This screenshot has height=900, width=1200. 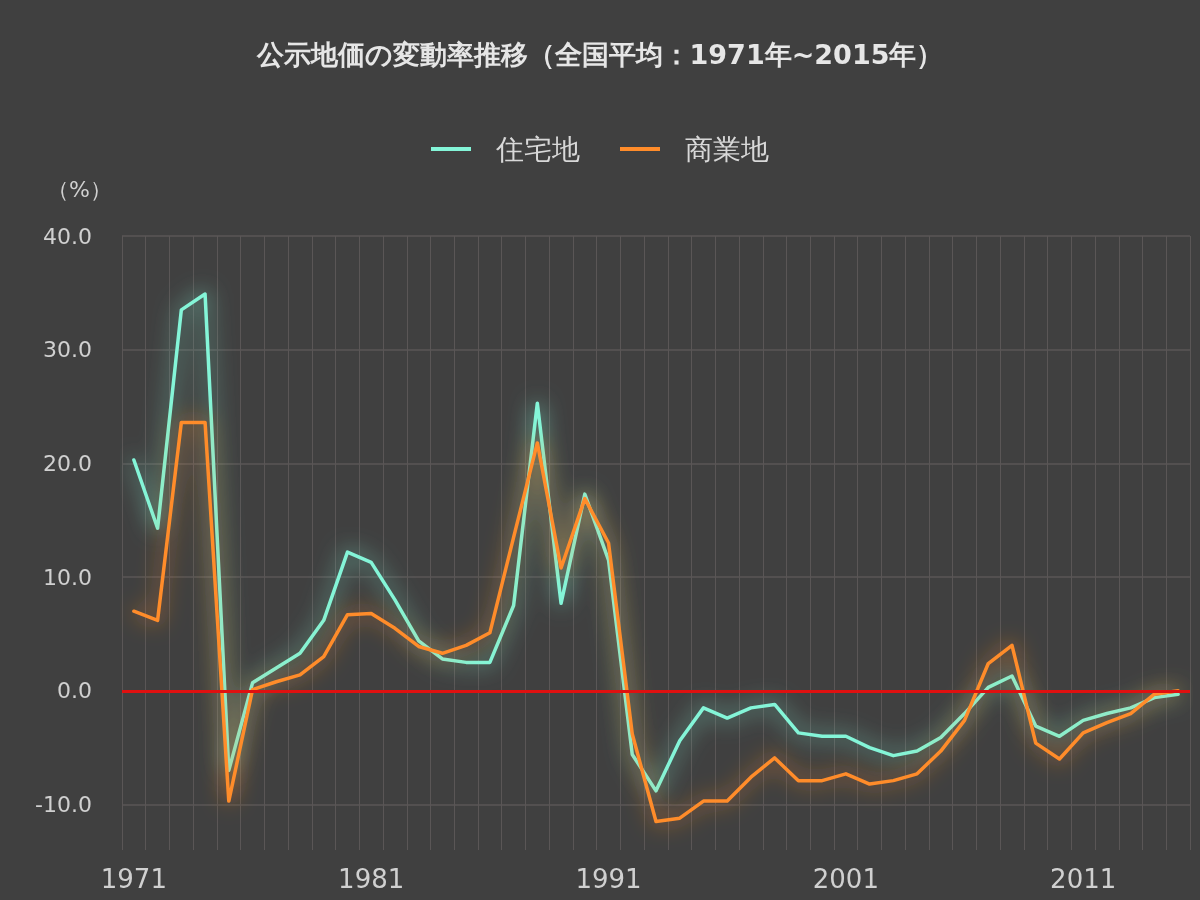 What do you see at coordinates (67, 463) in the screenshot?
I see `y-tick-label: 20.0` at bounding box center [67, 463].